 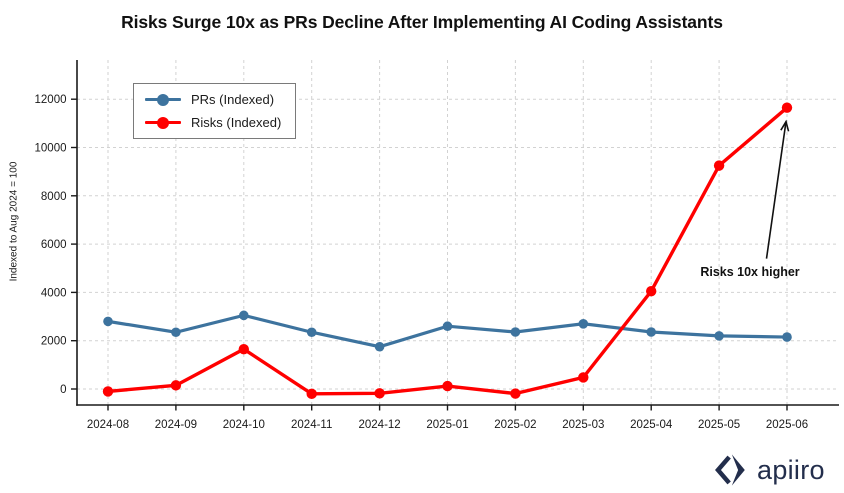 I want to click on svg-text: 2025-05, so click(x=719, y=425).